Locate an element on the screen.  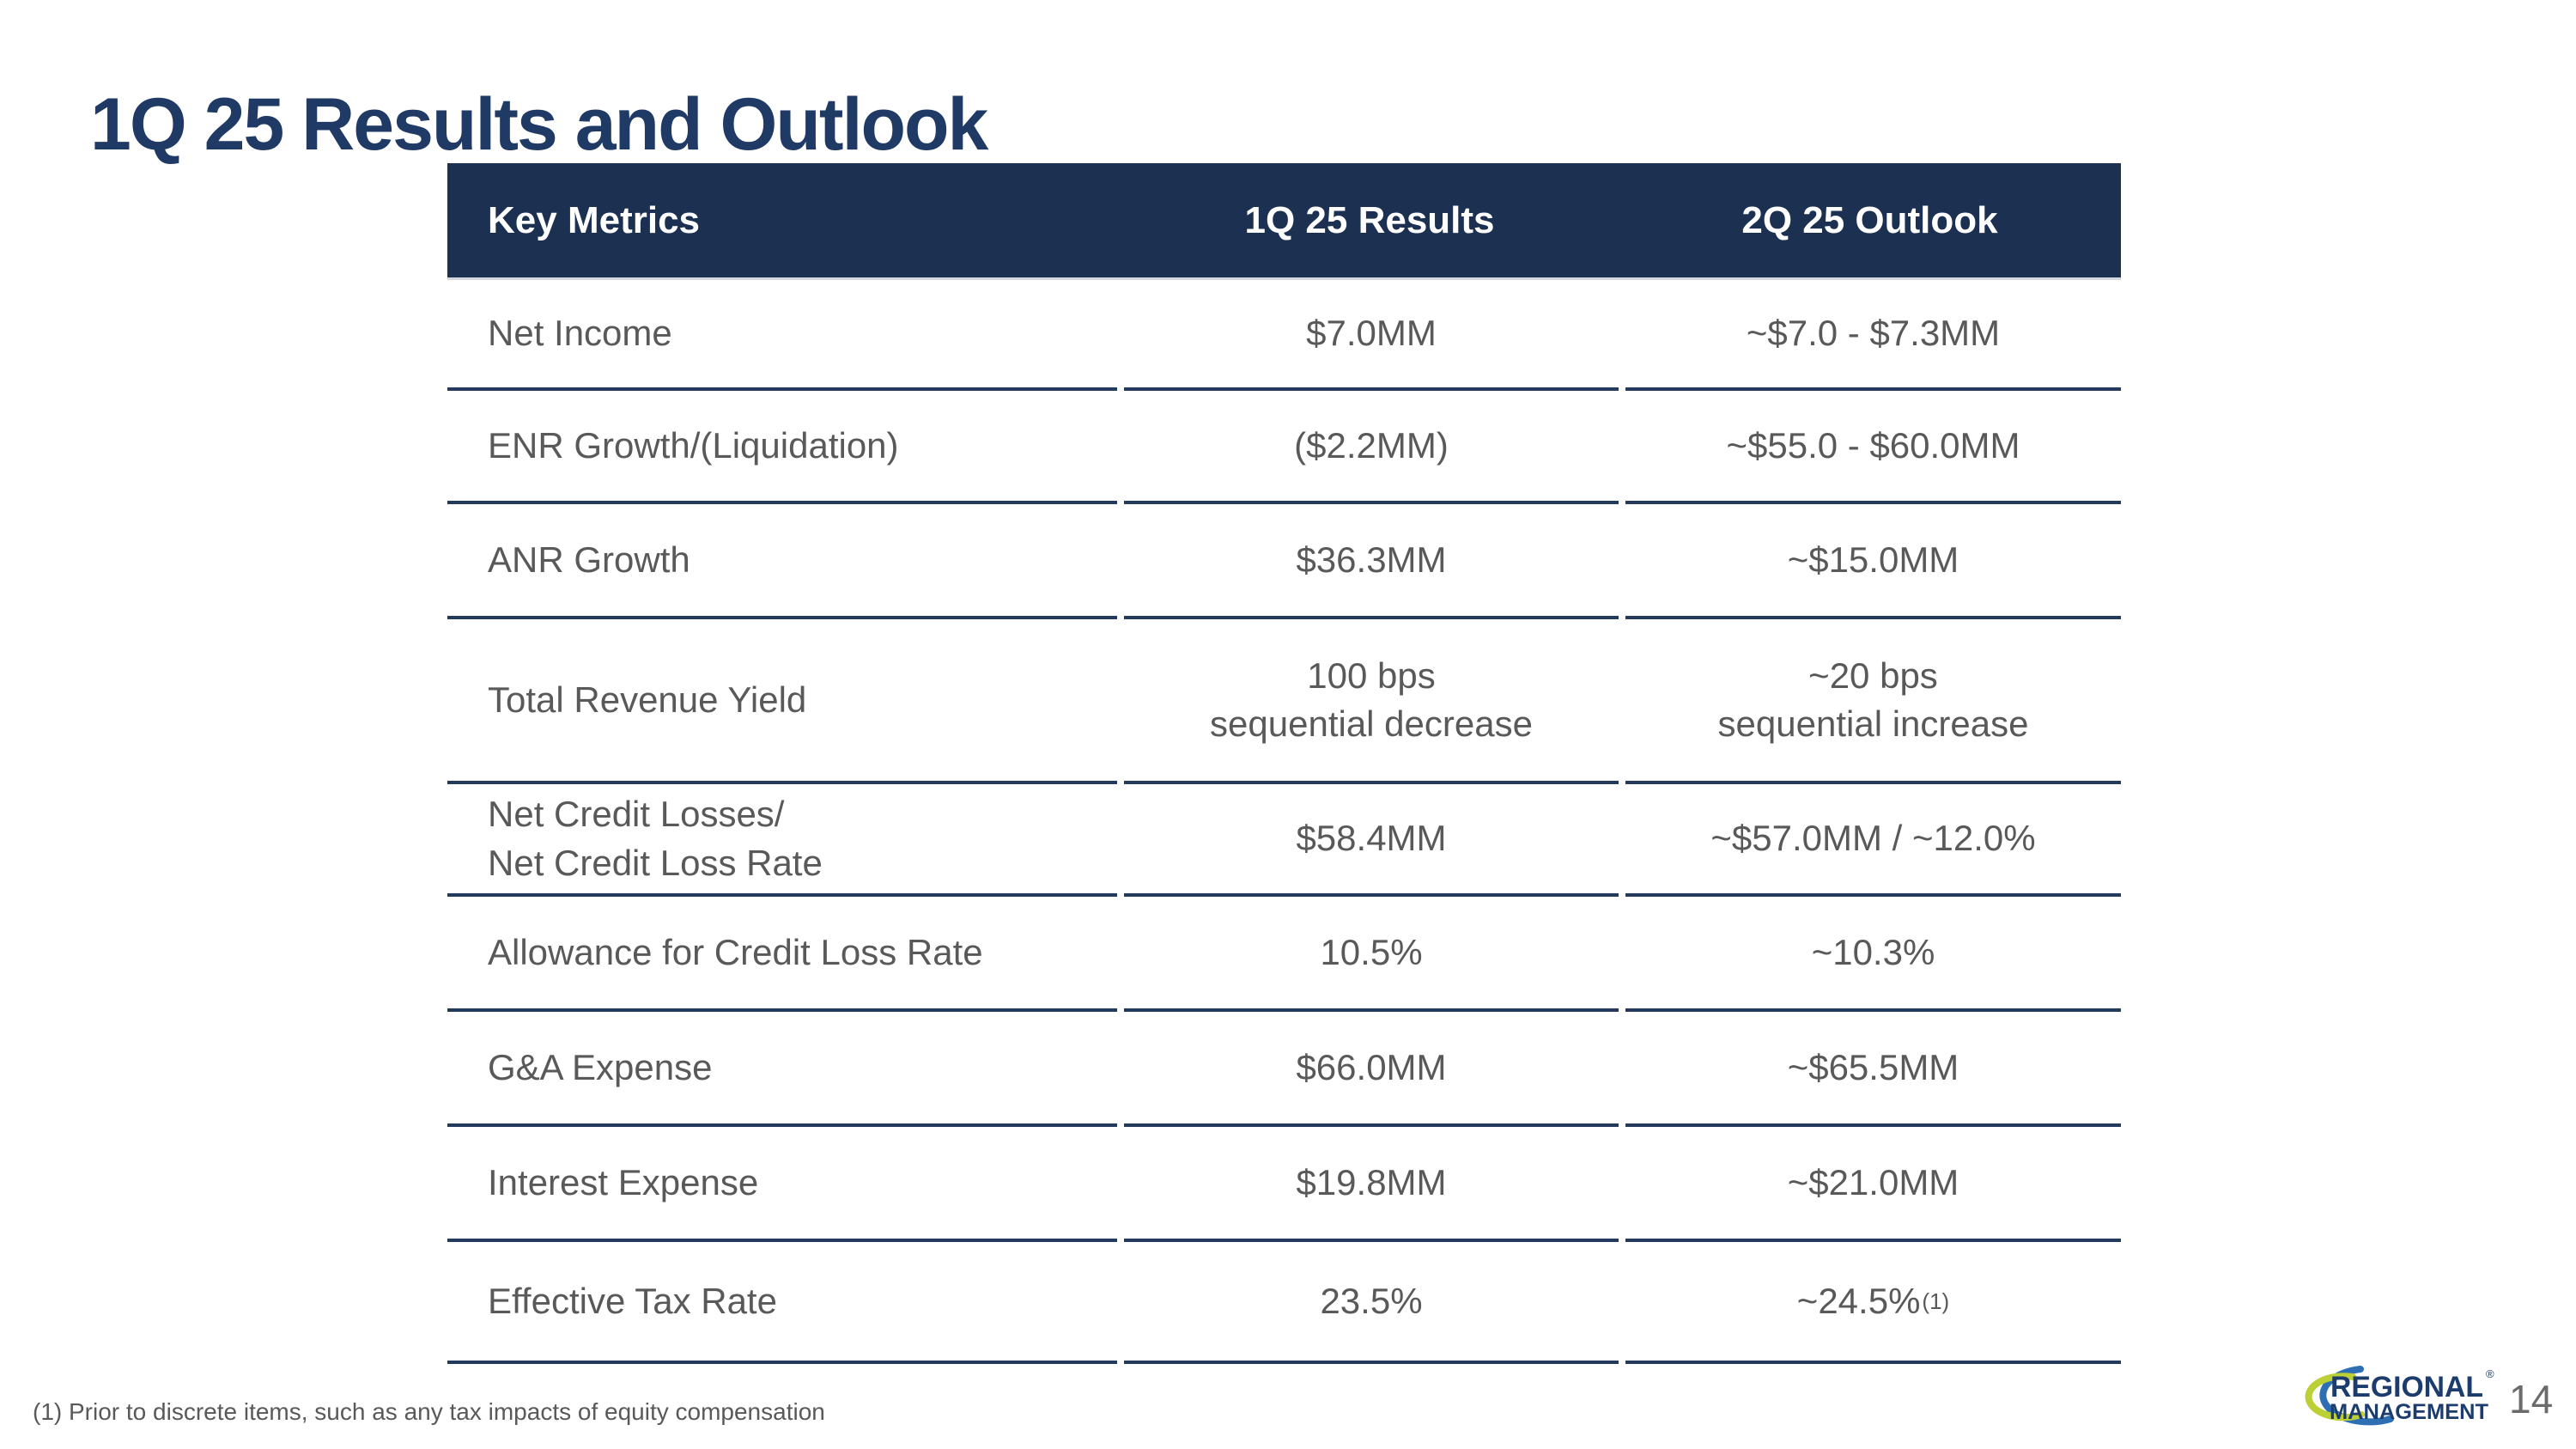
footnote-marker: (1) is located at coordinates (1936, 1301).